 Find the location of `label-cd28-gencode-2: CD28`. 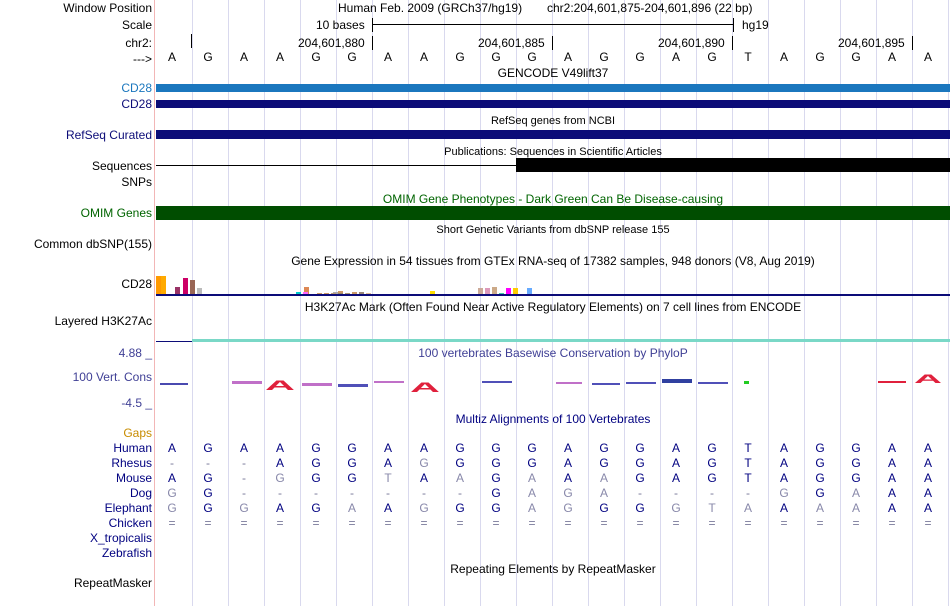

label-cd28-gencode-2: CD28 is located at coordinates (136, 104).